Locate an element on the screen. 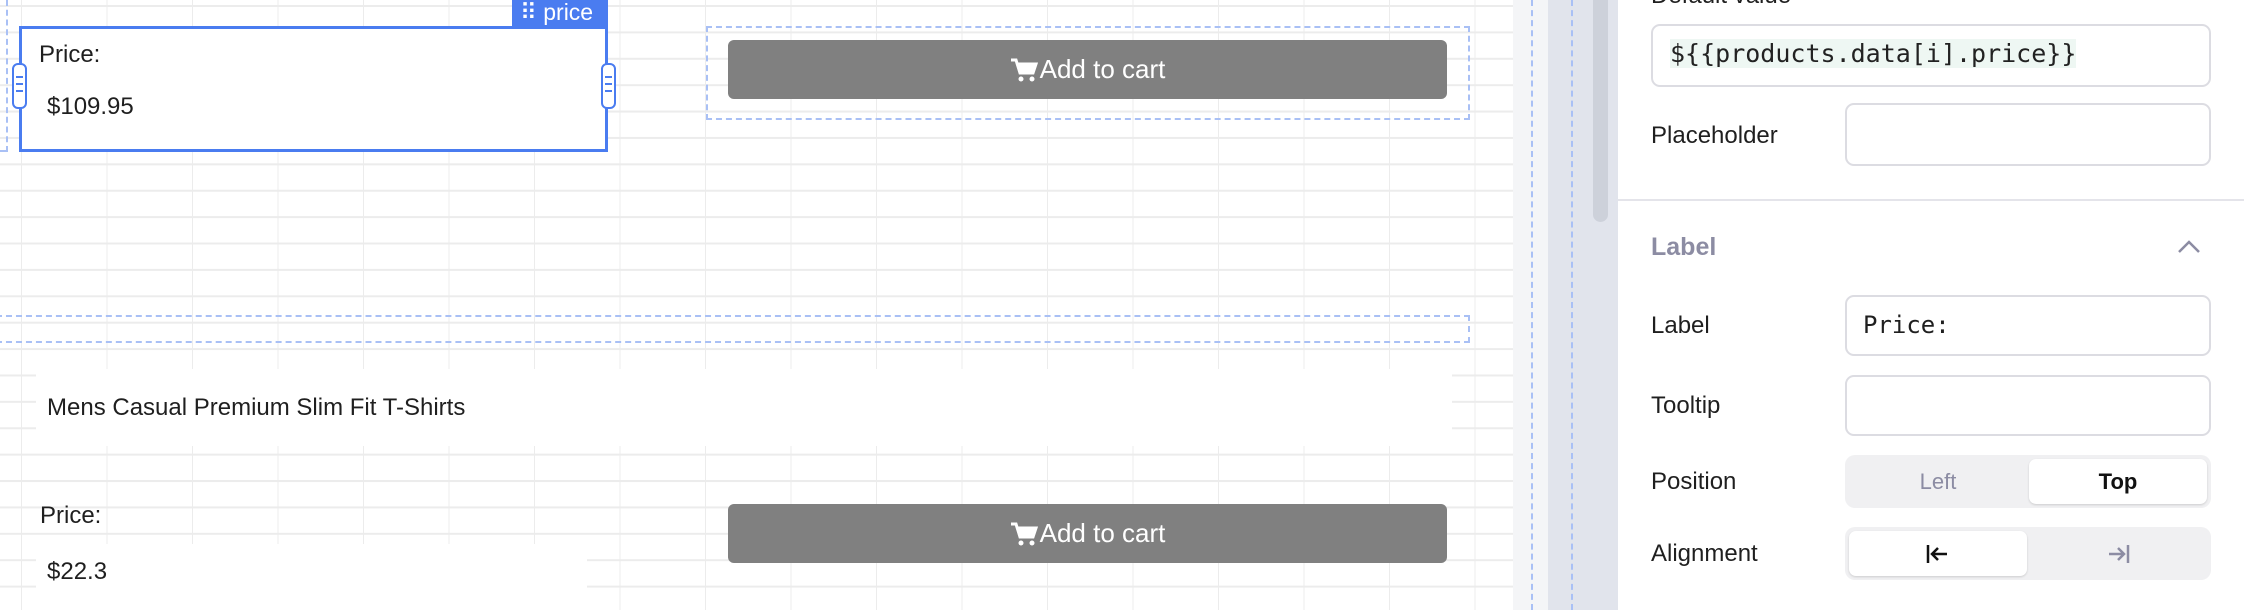  align-left-icon is located at coordinates (1936, 553).